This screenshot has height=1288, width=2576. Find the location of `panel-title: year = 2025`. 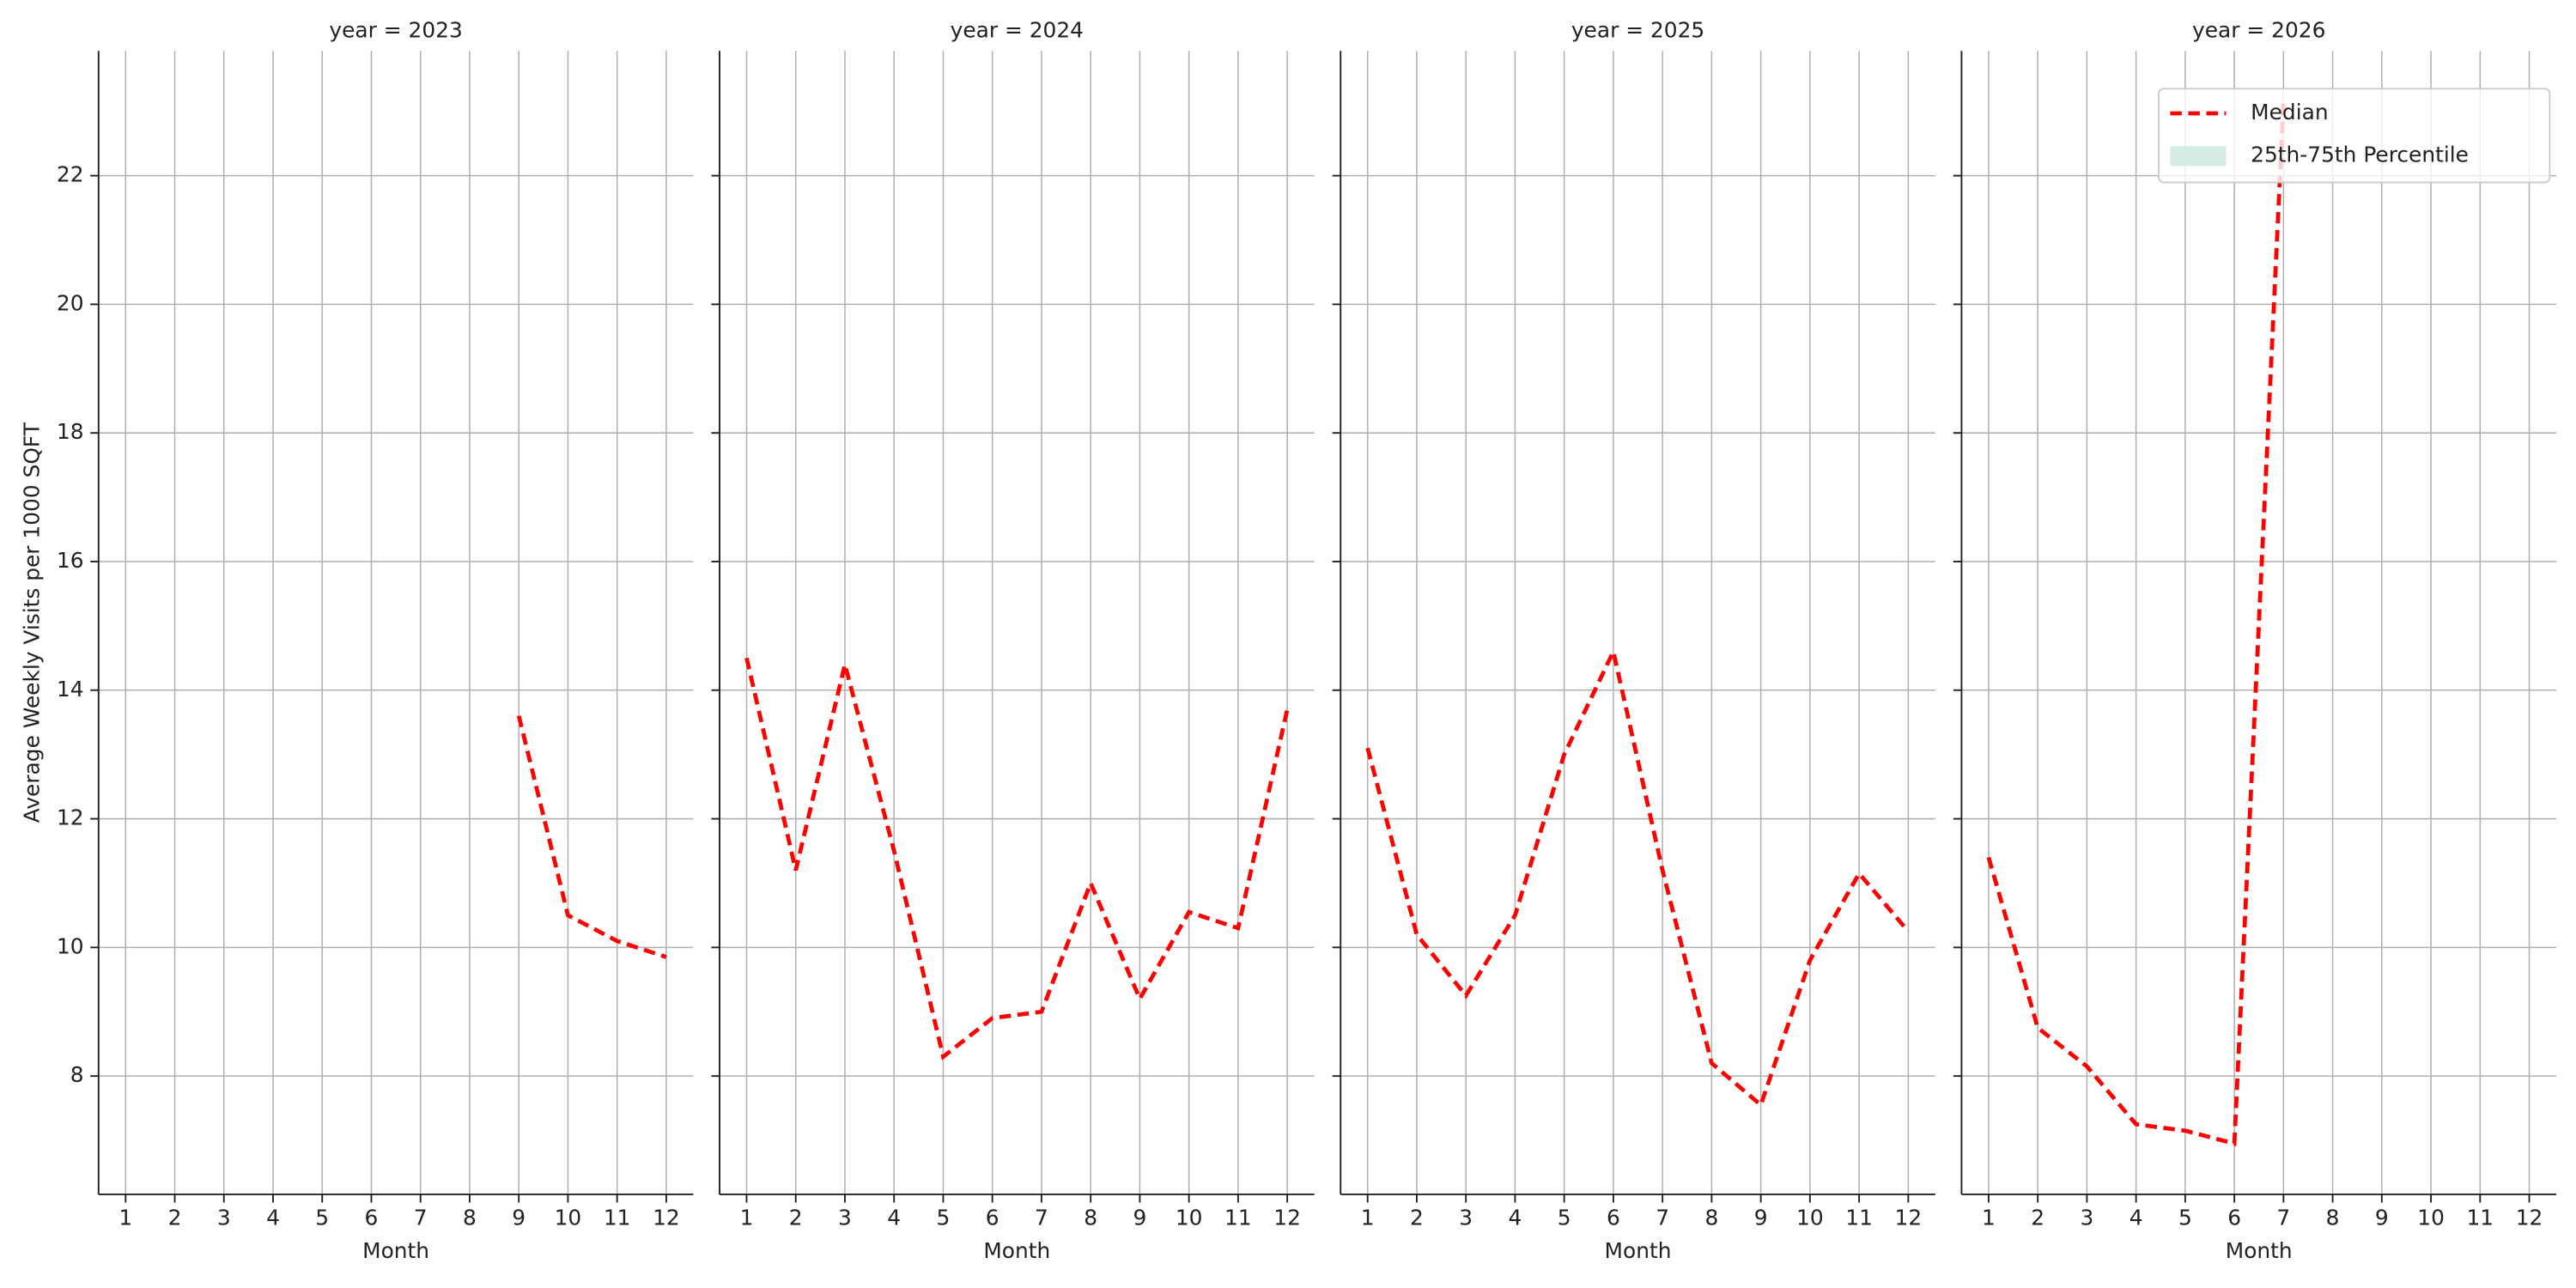

panel-title: year = 2025 is located at coordinates (1638, 29).